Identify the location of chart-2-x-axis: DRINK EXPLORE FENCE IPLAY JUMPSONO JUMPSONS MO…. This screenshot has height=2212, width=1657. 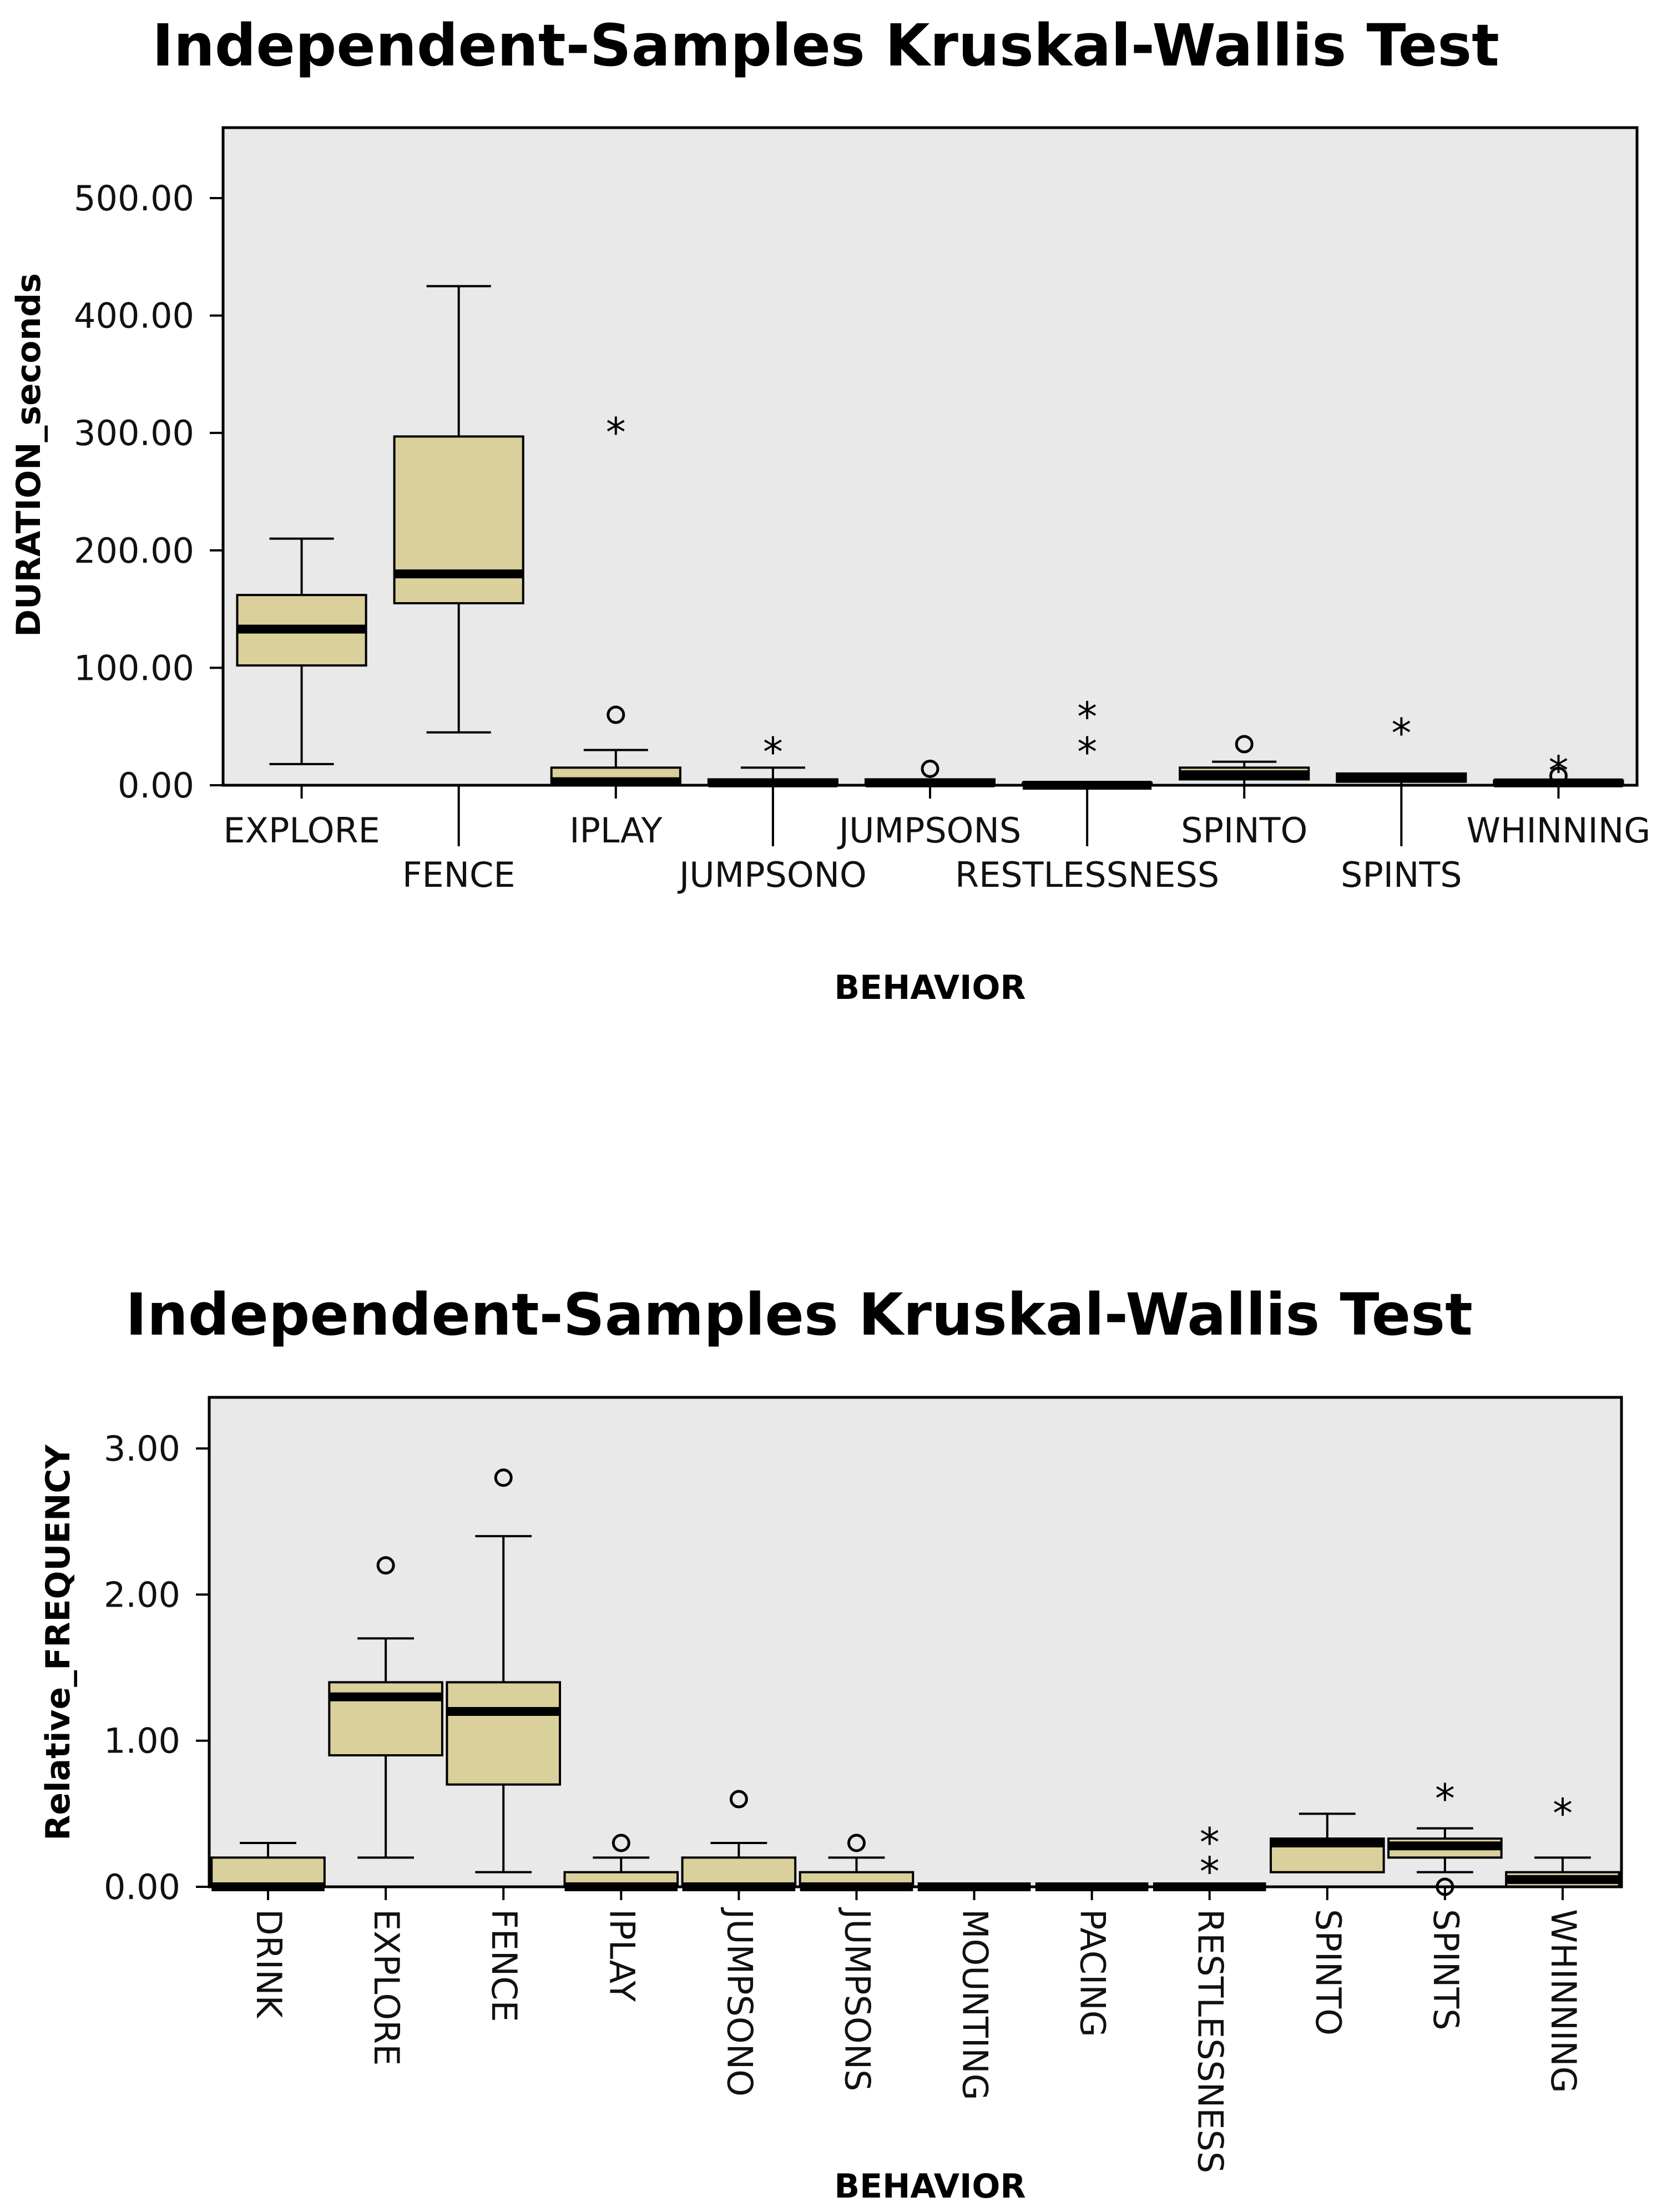
(916, 2030).